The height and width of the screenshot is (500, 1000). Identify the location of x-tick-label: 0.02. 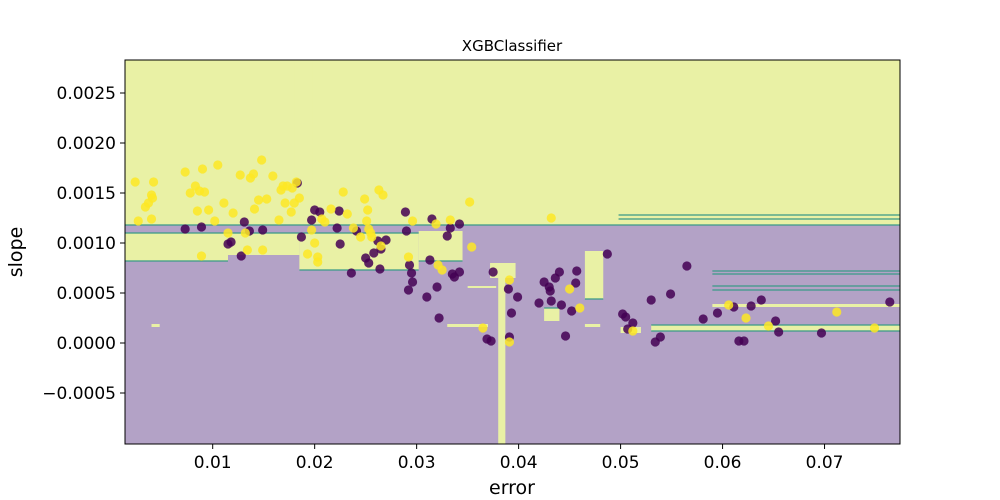
(315, 463).